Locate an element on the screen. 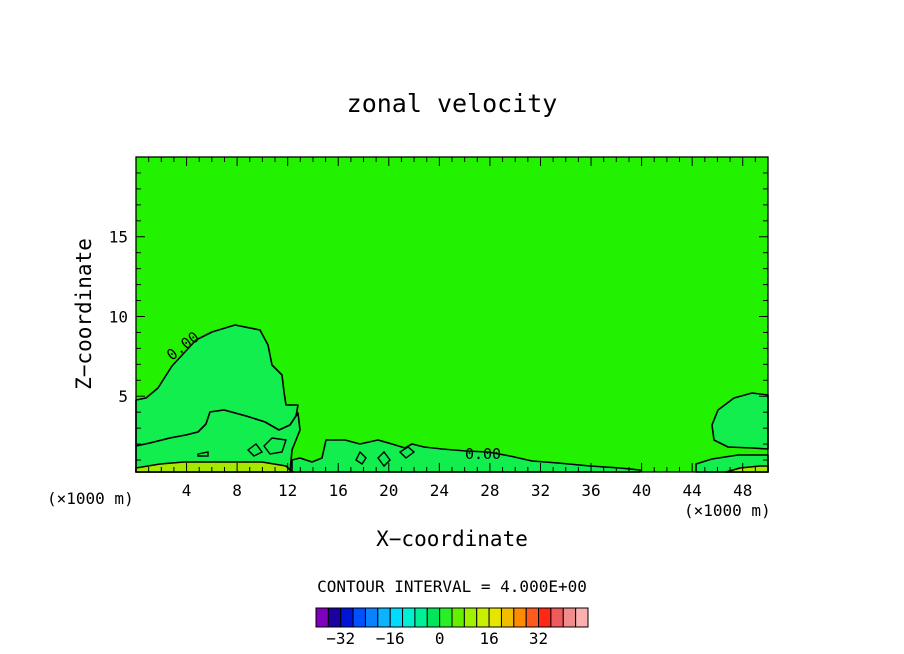 The height and width of the screenshot is (654, 904). x-tick-label: 48 is located at coordinates (742, 490).